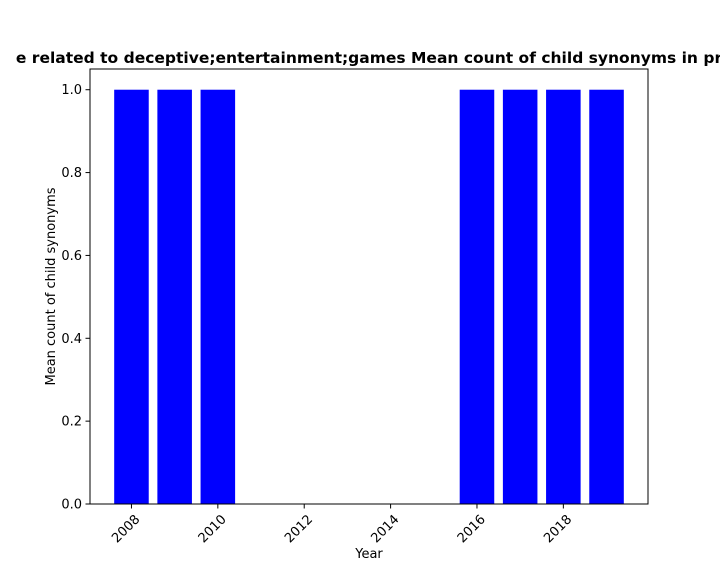 This screenshot has width=720, height=576. I want to click on y-tick-label: 1.0, so click(71, 90).